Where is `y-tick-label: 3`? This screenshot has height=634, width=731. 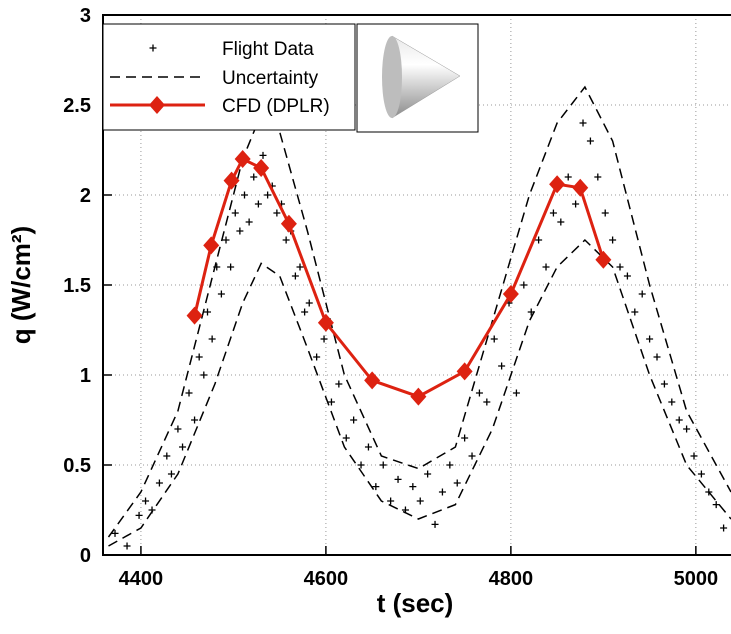
y-tick-label: 3 is located at coordinates (85, 16).